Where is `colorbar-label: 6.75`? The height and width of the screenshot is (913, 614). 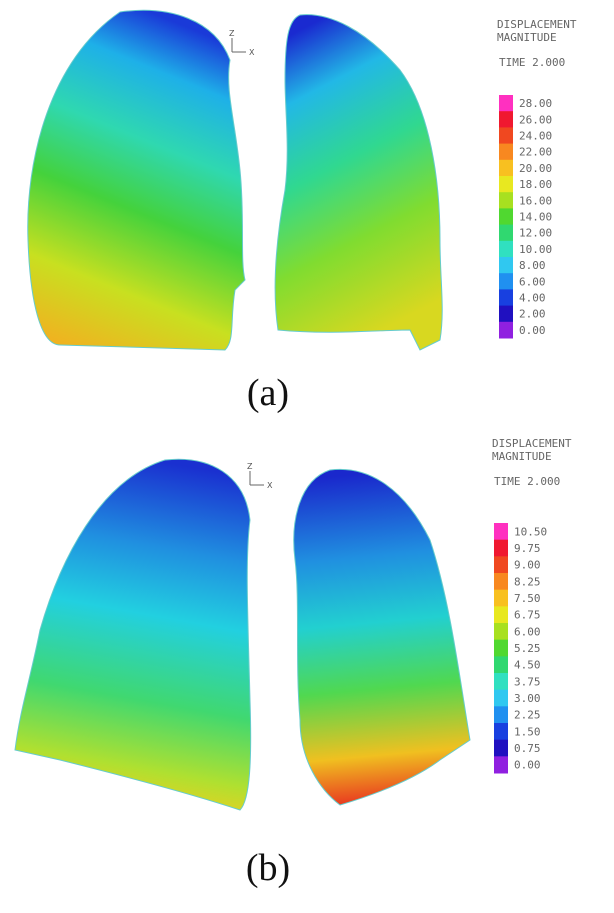
colorbar-label: 6.75 is located at coordinates (527, 615).